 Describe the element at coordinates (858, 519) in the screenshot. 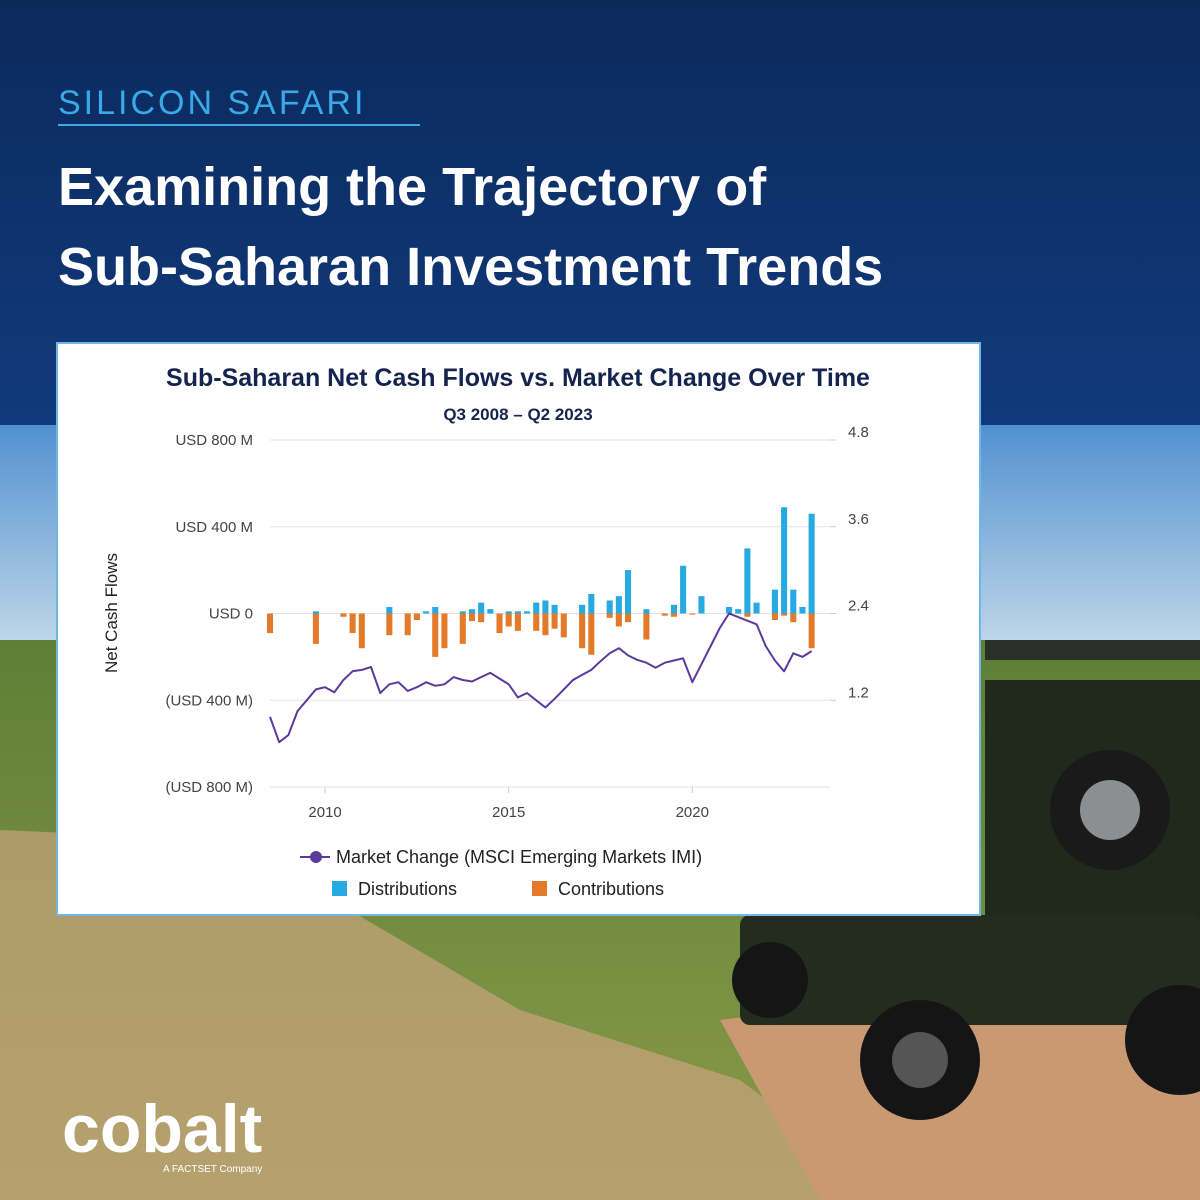

I see `y2-tick-label: 3.6` at that location.